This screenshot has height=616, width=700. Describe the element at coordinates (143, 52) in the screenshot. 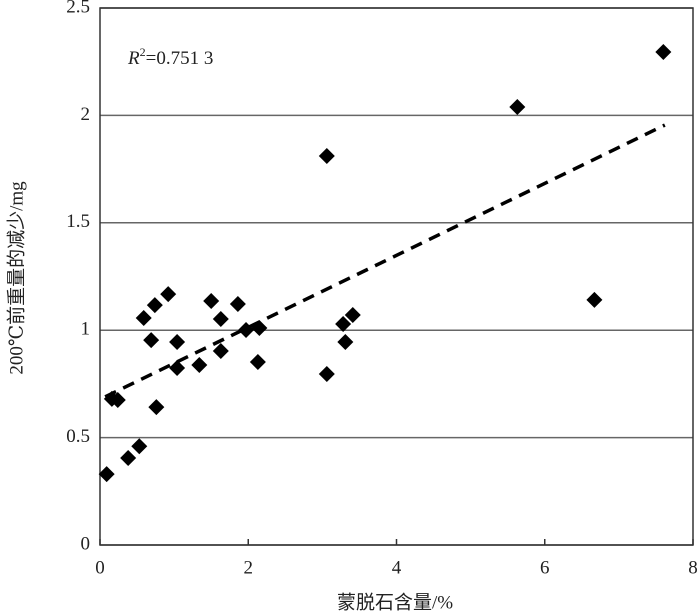

I see `annotation-superscript: 2` at that location.